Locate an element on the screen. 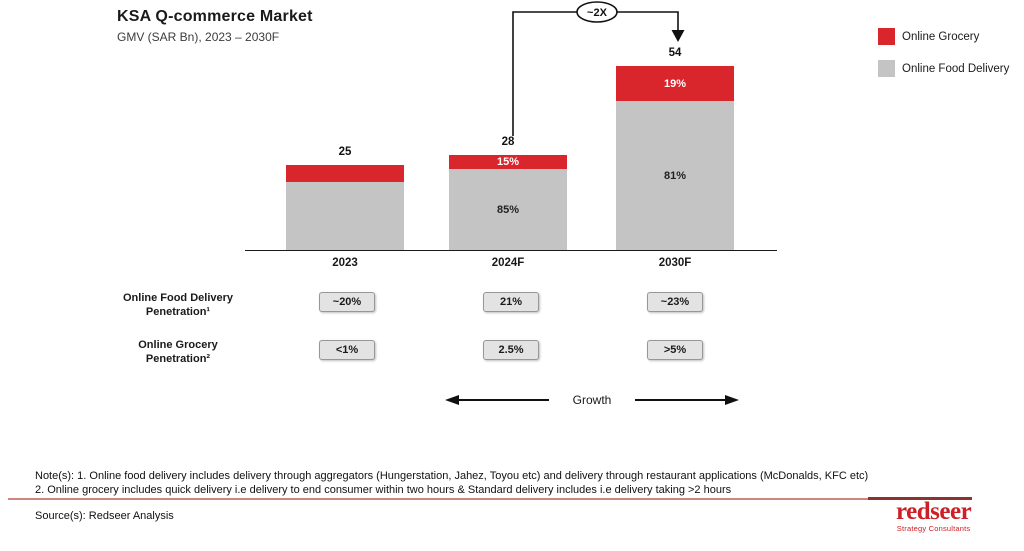  legend: Online Grocery Online Food Delivery is located at coordinates (943, 60).